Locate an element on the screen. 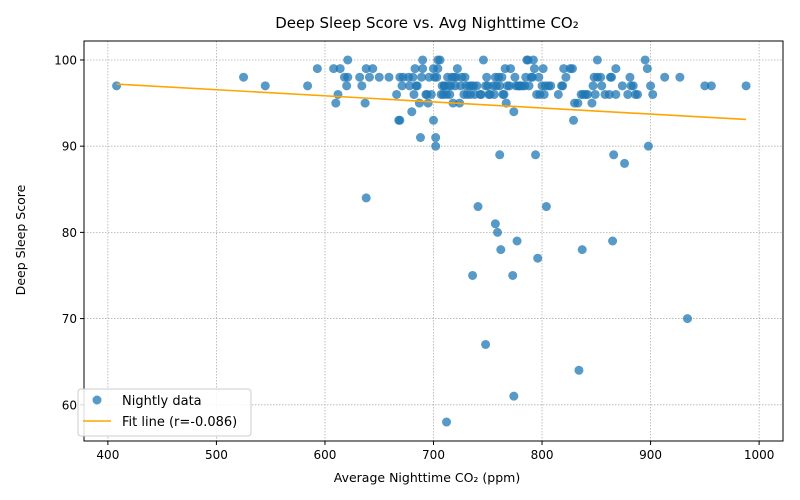 The width and height of the screenshot is (800, 500). x-tick-label: 700 is located at coordinates (433, 455).